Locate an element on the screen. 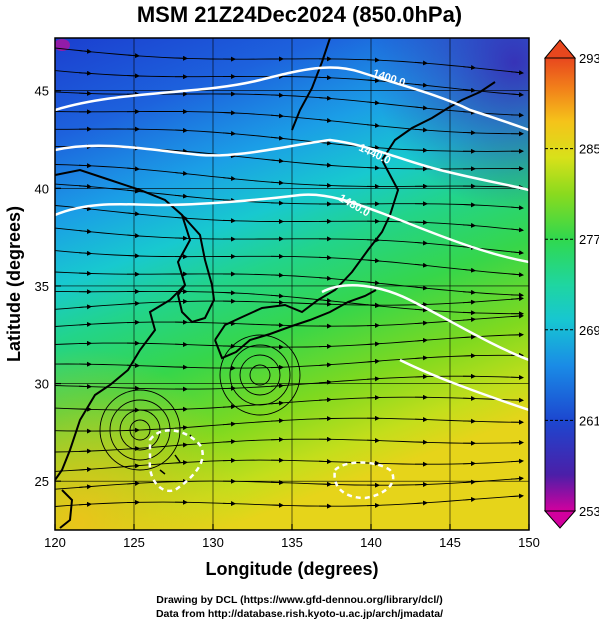  colorbar-tick-label: 269 is located at coordinates (589, 330).